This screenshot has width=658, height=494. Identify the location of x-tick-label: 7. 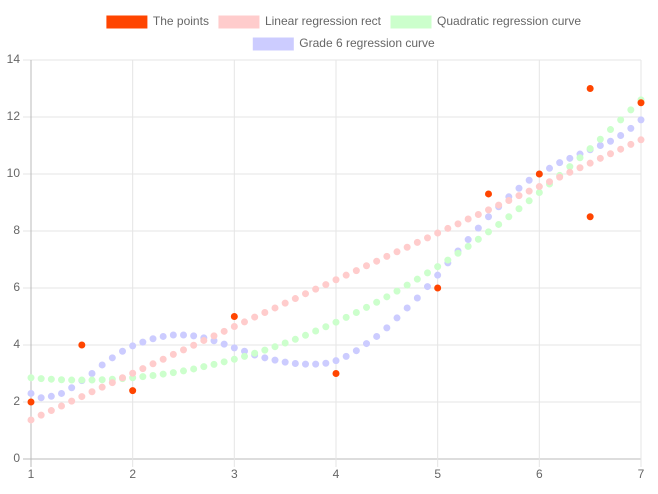
(641, 474).